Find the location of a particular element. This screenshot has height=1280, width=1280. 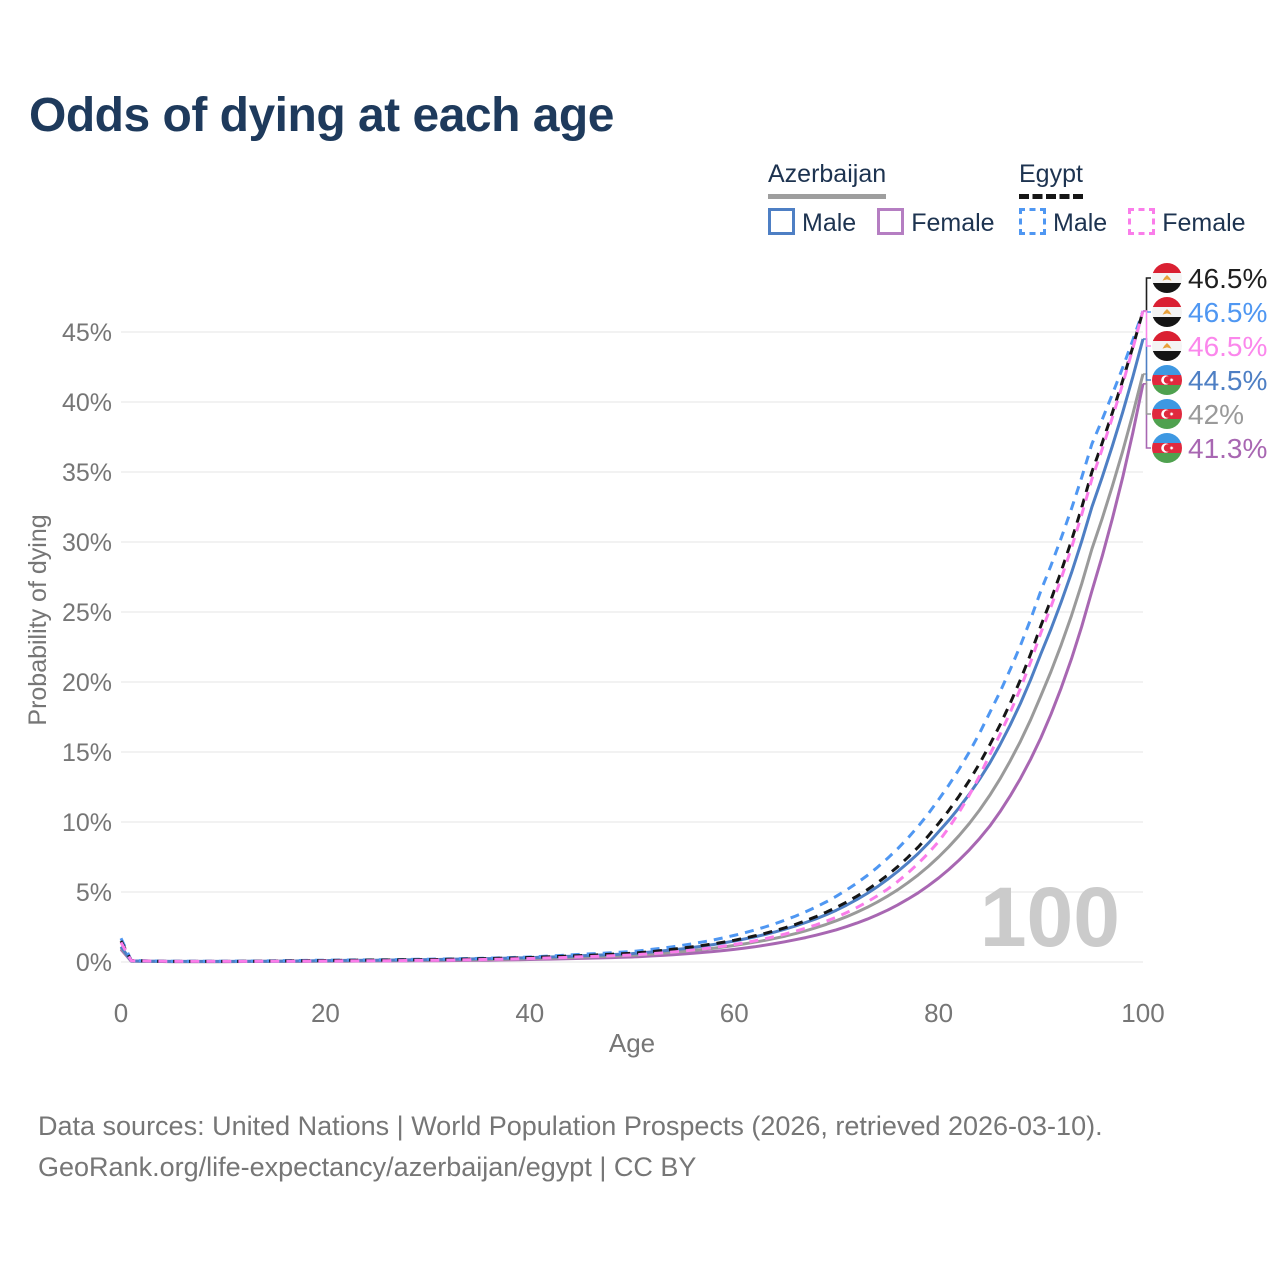

legend-swatch-azerbaijan-male is located at coordinates (781, 221).